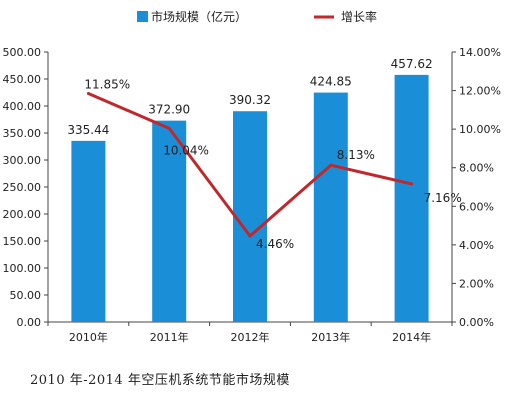 The height and width of the screenshot is (405, 508). Describe the element at coordinates (169, 337) in the screenshot. I see `x-tick-label: 2011年` at that location.